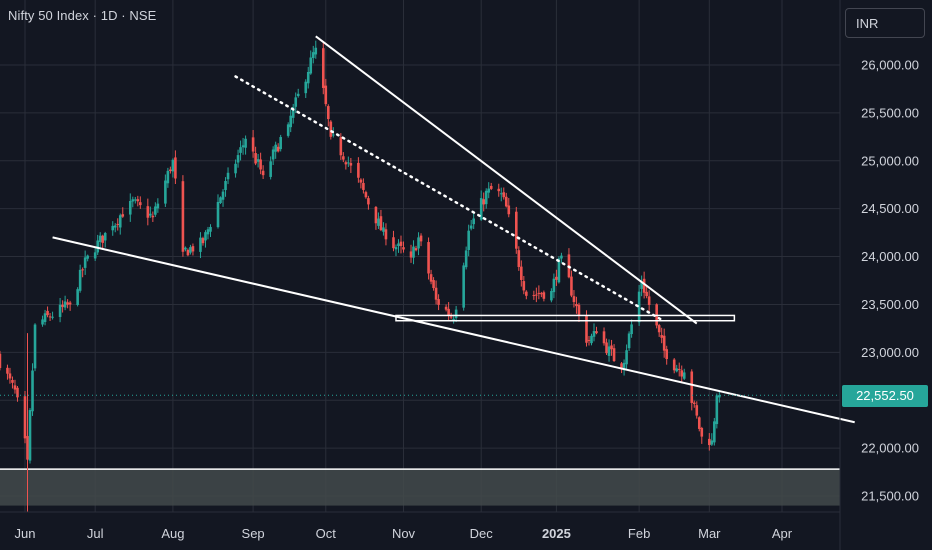  I want to click on y-tick-label: 23,000.00, so click(890, 352).